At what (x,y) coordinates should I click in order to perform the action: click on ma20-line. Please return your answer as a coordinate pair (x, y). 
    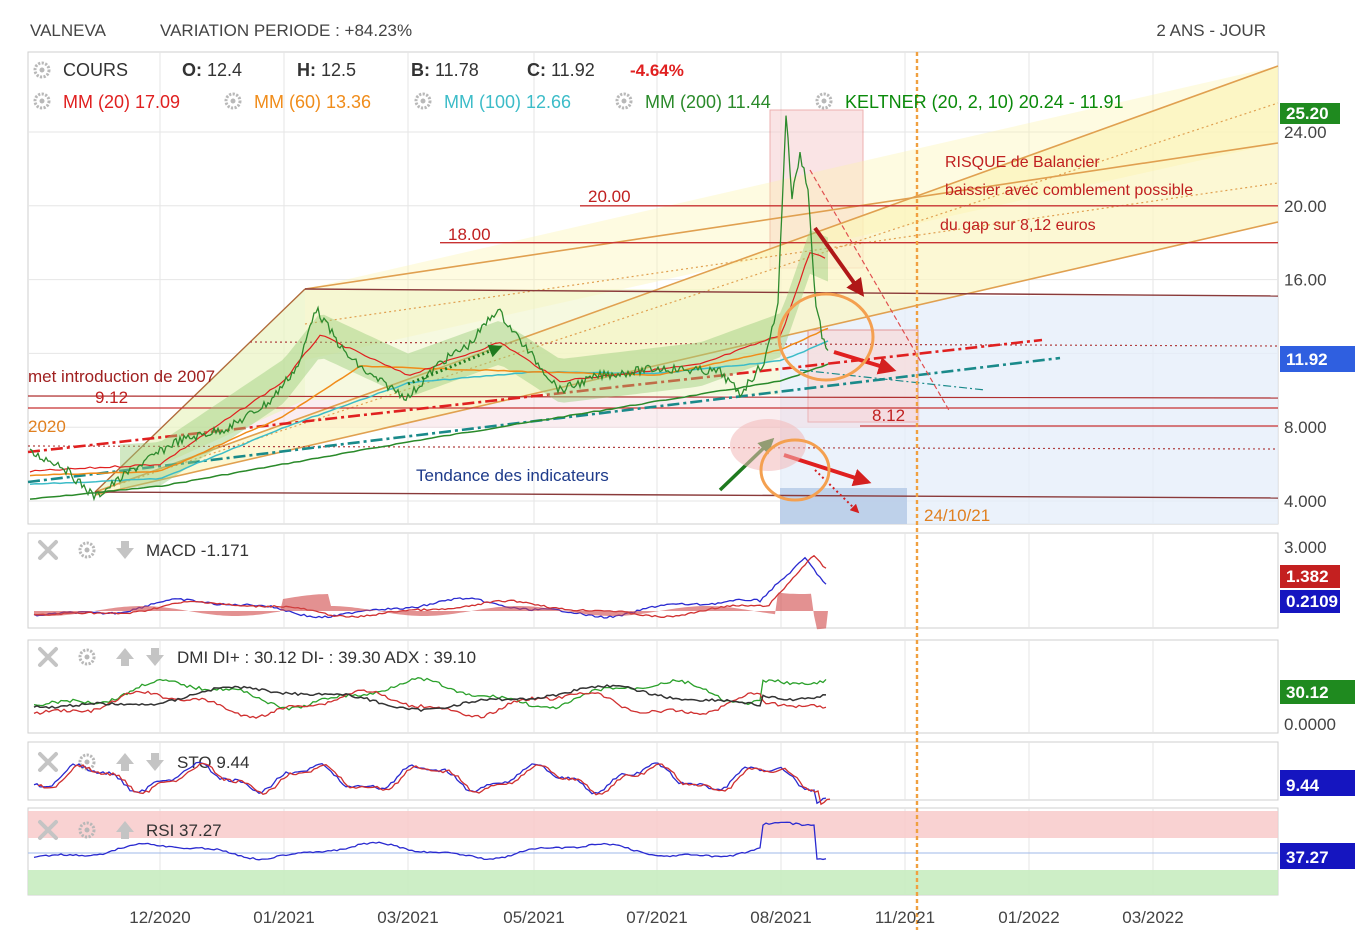
    Looking at the image, I should click on (427, 362).